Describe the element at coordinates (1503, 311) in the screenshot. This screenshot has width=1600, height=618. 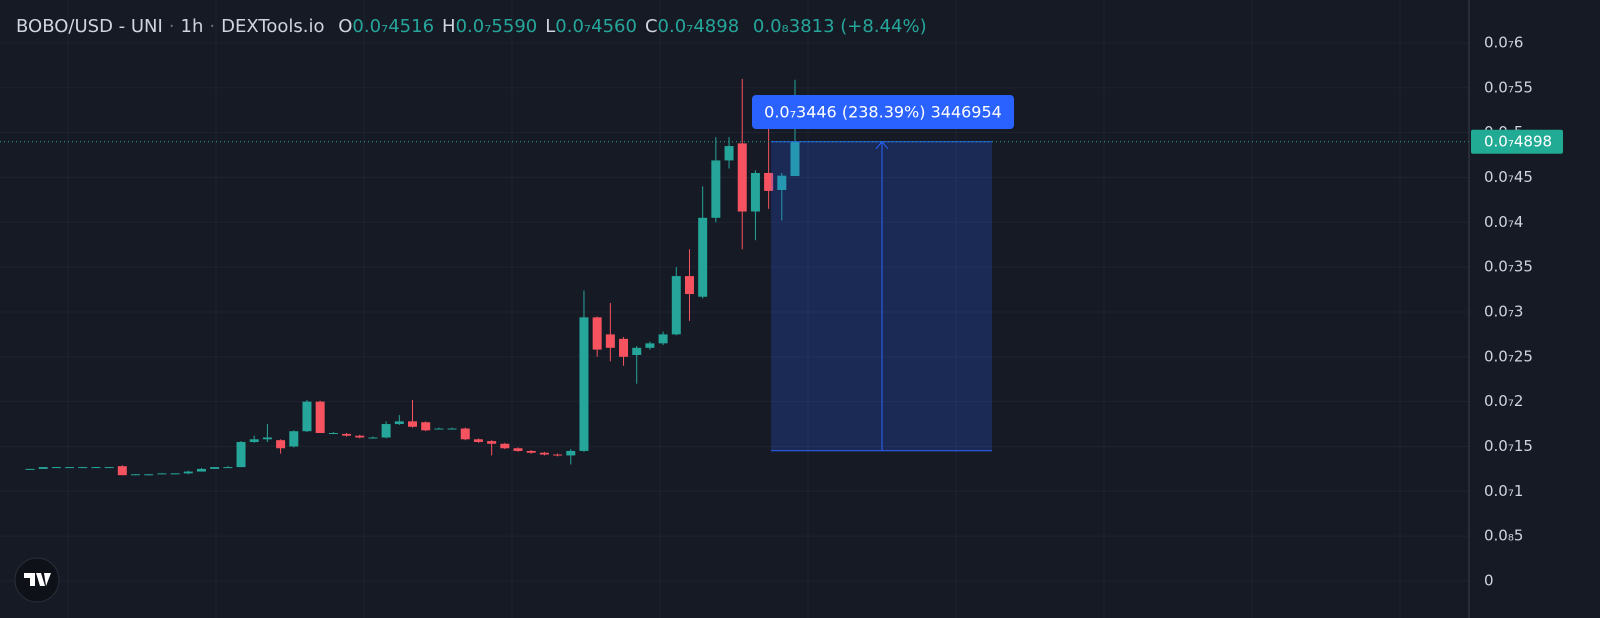
I see `y-tick-label: 0.0₇3` at that location.